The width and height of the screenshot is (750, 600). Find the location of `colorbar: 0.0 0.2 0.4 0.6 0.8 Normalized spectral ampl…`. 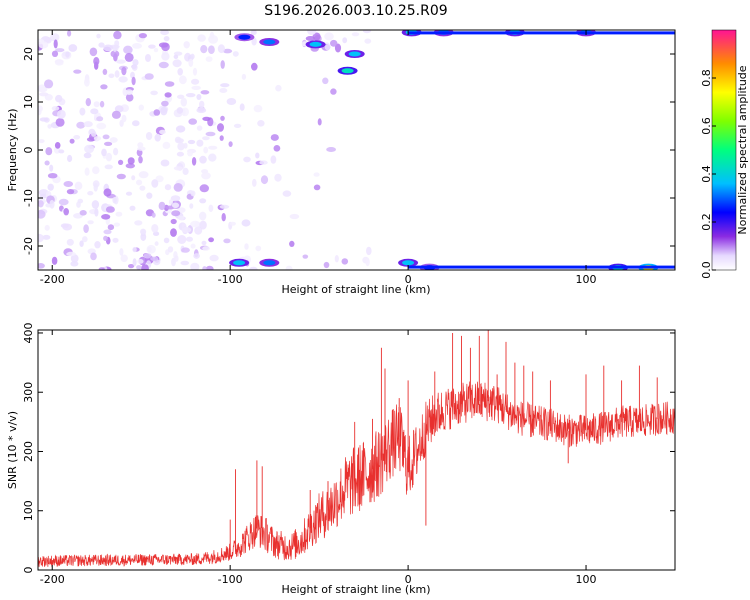

colorbar: 0.0 0.2 0.4 0.6 0.8 Normalized spectral ampl… is located at coordinates (724, 154).